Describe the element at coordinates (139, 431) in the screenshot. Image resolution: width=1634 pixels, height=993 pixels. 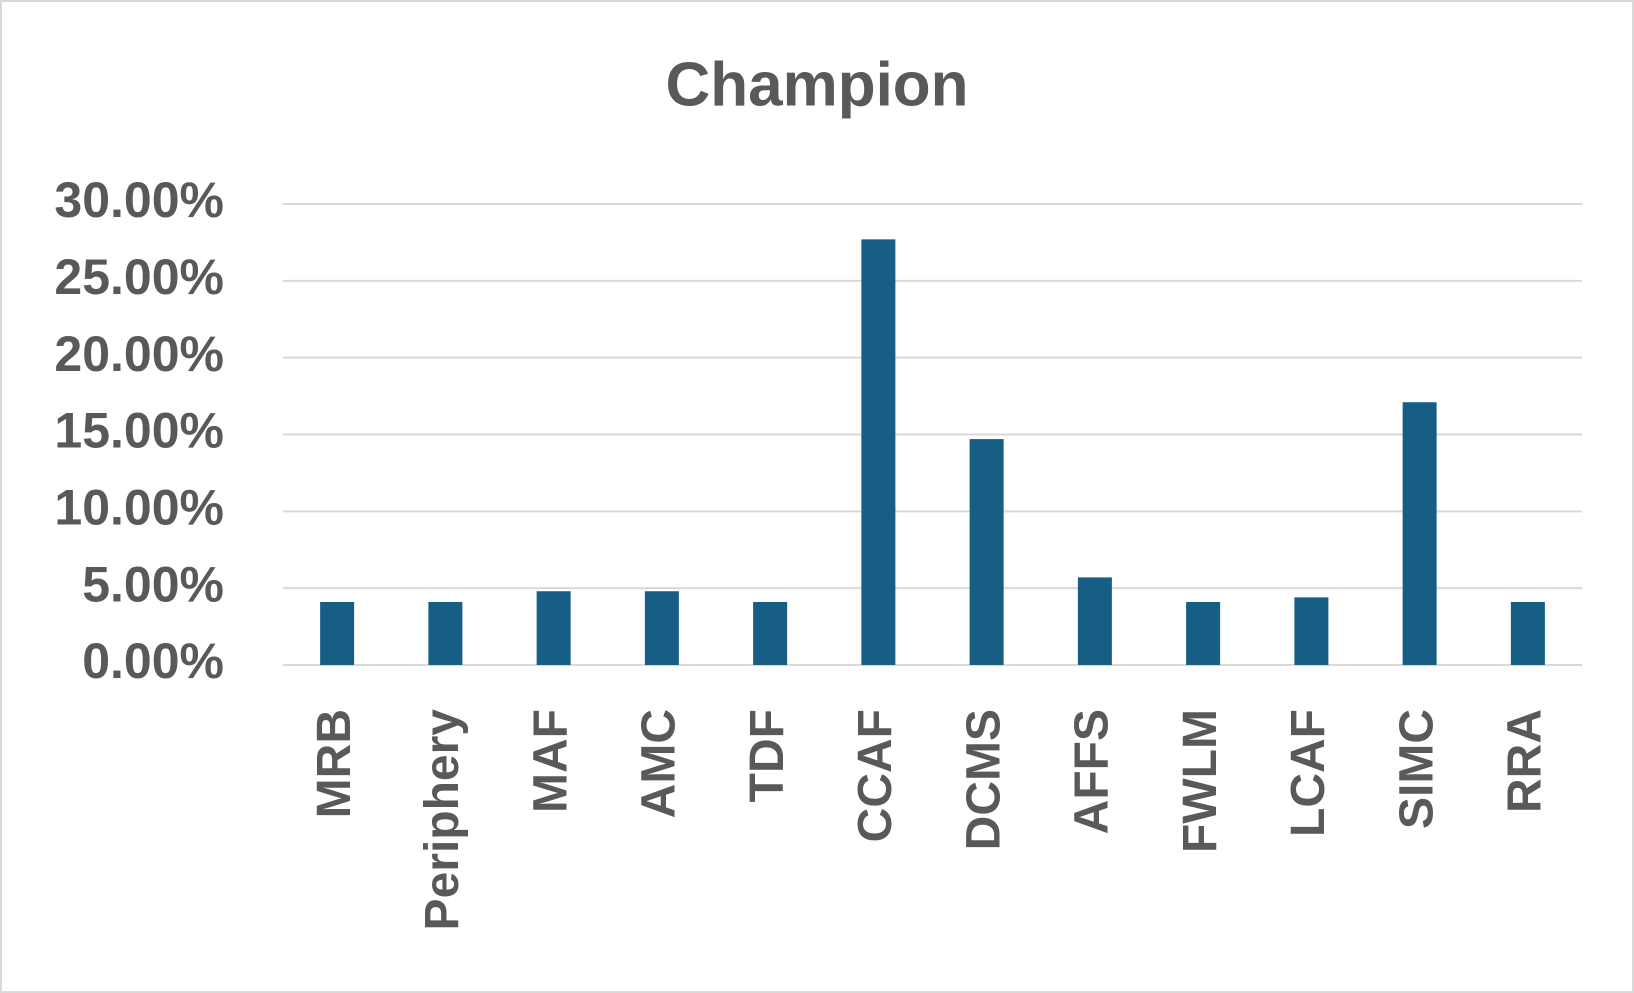
I see `y-tick-label: 15.00%` at that location.